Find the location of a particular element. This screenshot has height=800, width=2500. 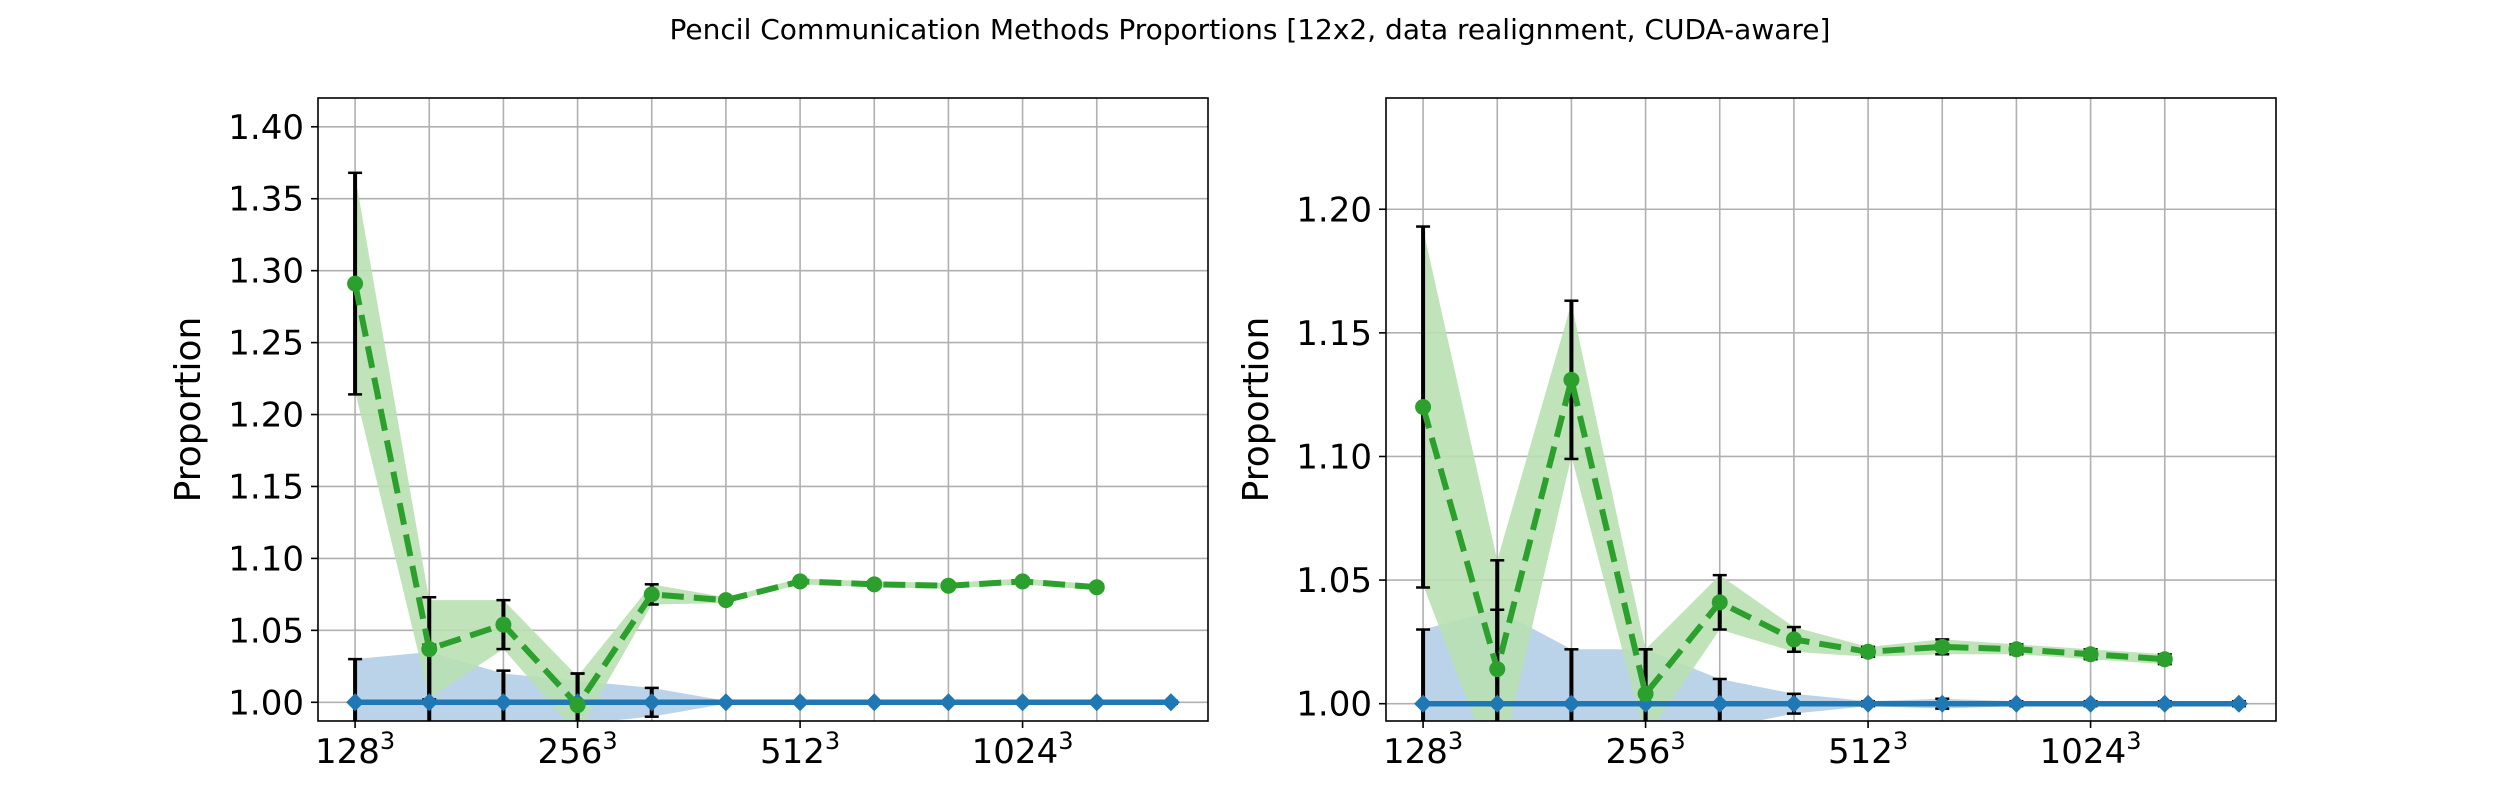

y-tick-label: 1.35 is located at coordinates (266, 200).